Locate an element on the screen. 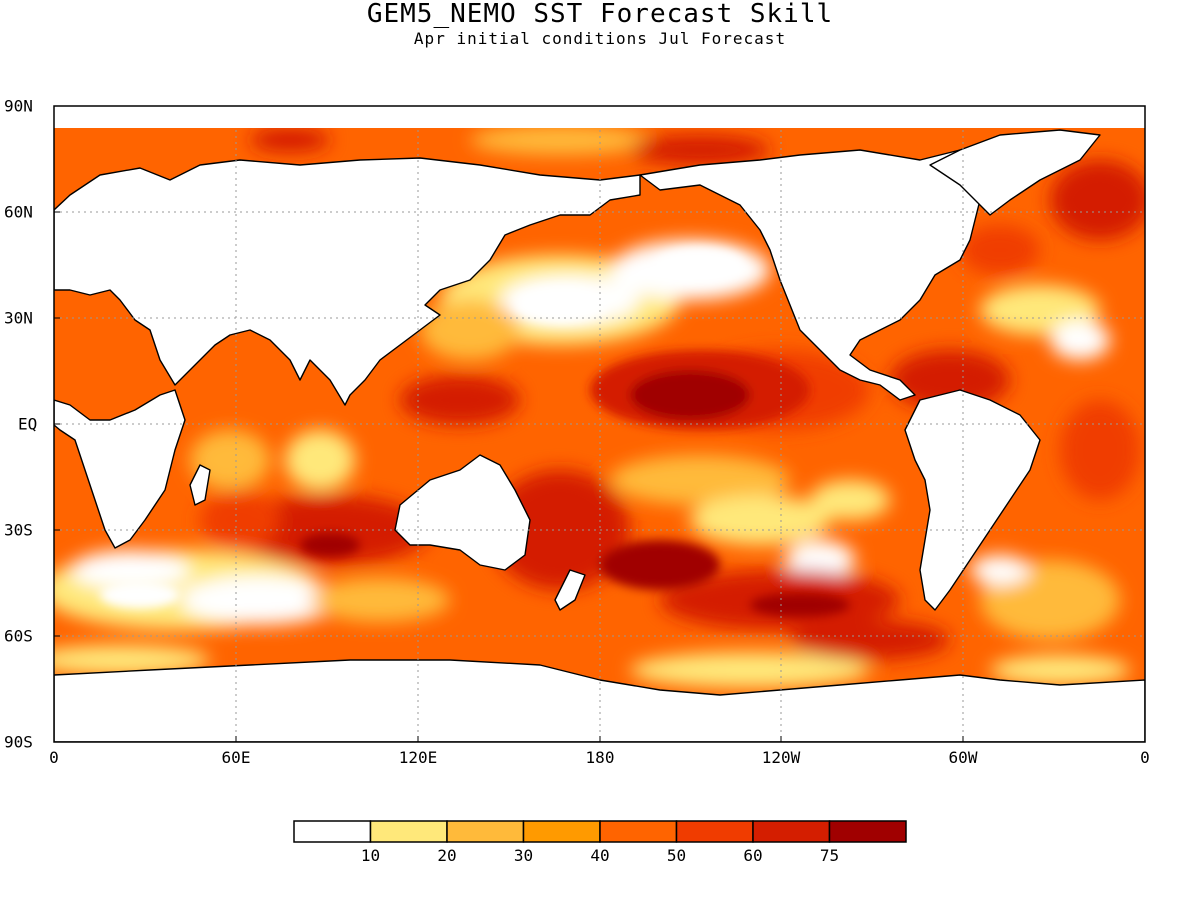 The image size is (1200, 900). colorbar-label: 75 is located at coordinates (829, 855).